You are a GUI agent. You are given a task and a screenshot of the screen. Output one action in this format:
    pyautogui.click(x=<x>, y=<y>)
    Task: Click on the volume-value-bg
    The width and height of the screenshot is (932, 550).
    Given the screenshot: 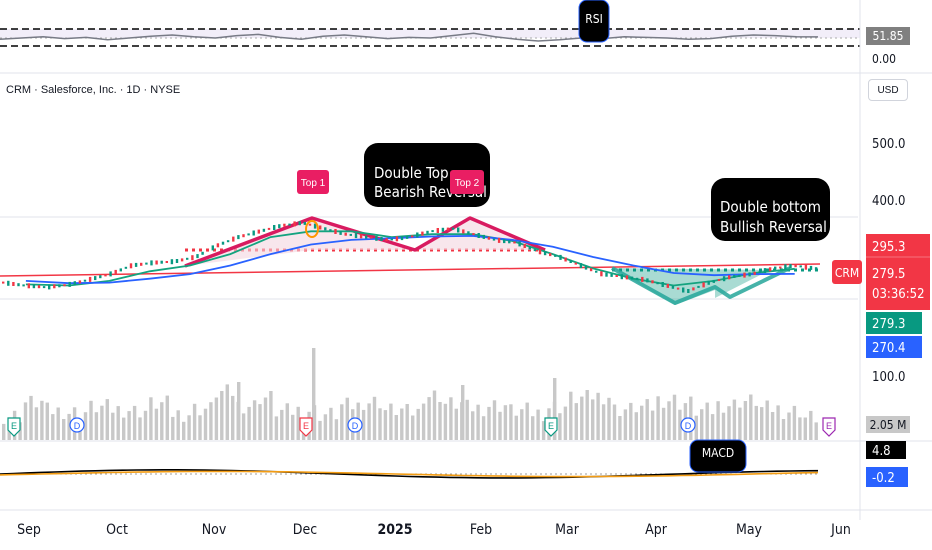 What is the action you would take?
    pyautogui.click(x=888, y=424)
    